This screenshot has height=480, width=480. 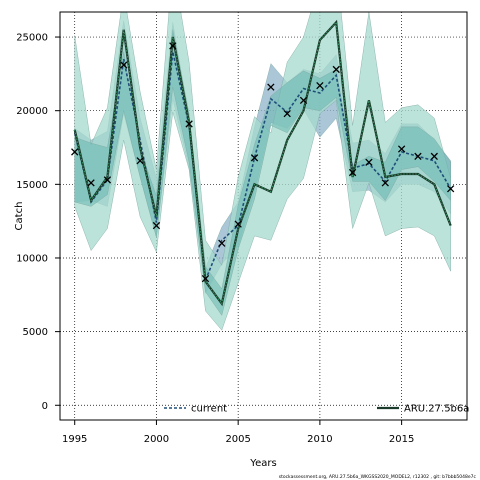 What do you see at coordinates (19, 216) in the screenshot?
I see `y-axis-title: Catch` at bounding box center [19, 216].